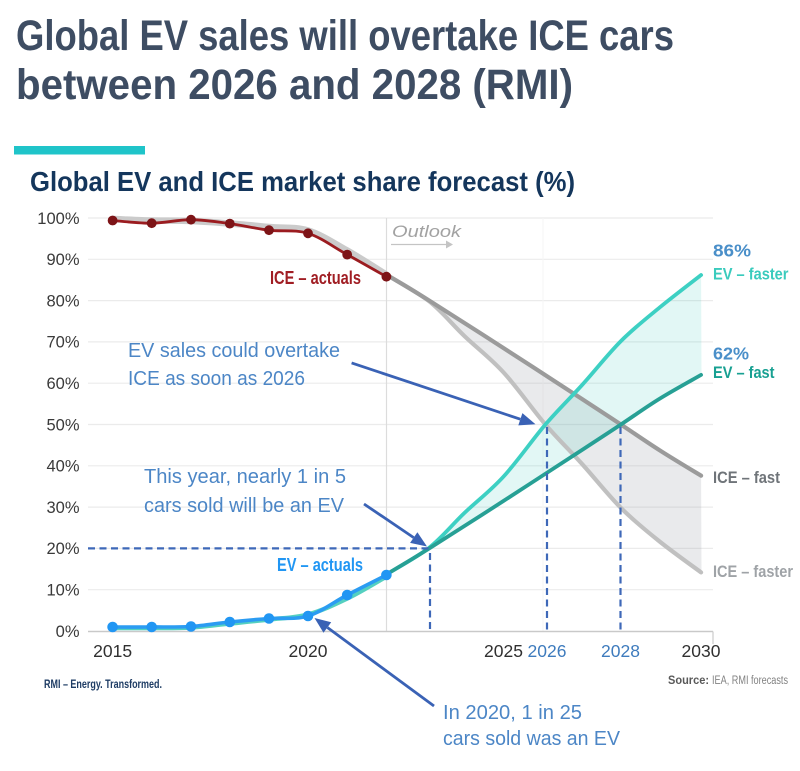 Image resolution: width=800 pixels, height=771 pixels. I want to click on svg-text: 50%, so click(62, 425).